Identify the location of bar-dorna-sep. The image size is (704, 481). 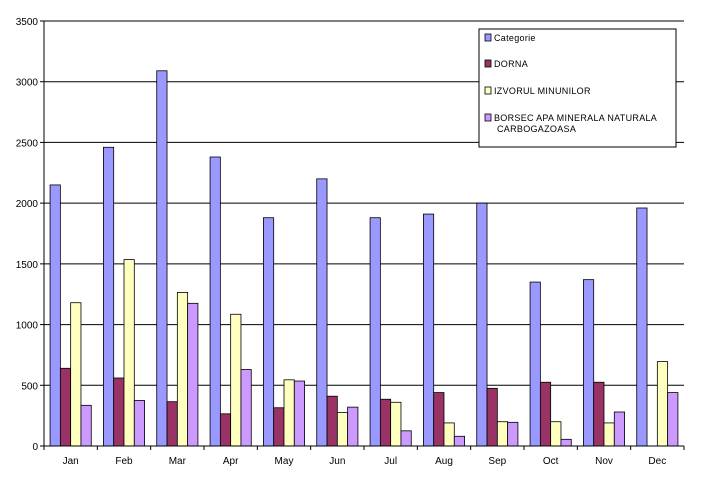
(492, 417).